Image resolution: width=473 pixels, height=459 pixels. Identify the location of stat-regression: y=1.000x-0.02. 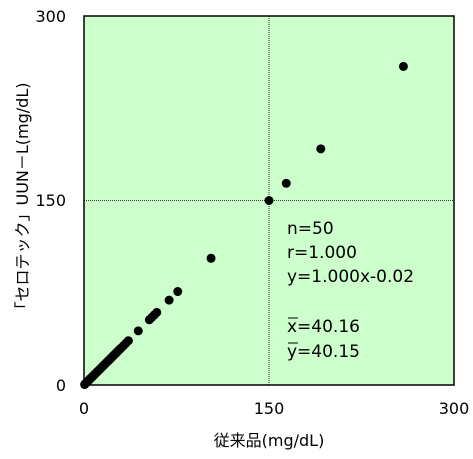
(350, 277).